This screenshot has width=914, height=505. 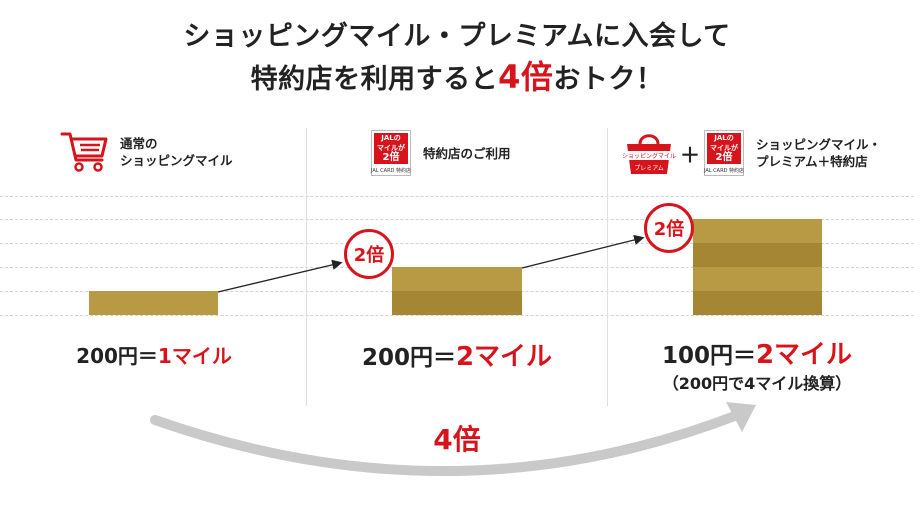 What do you see at coordinates (608, 79) in the screenshot?
I see `title-line2-suffix: おトク！` at bounding box center [608, 79].